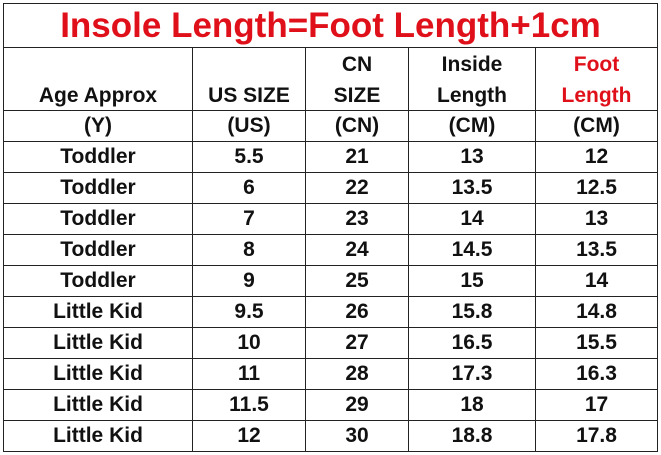 This screenshot has width=661, height=455. I want to click on header-us-size: US SIZE, so click(249, 79).